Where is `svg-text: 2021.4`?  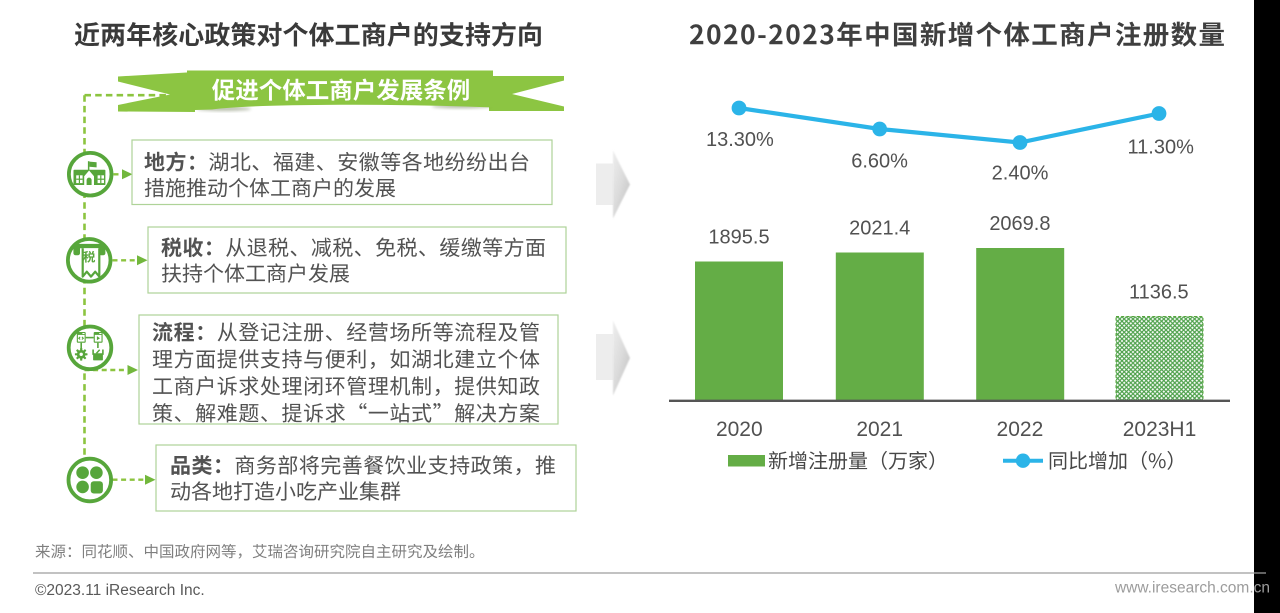 svg-text: 2021.4 is located at coordinates (879, 229).